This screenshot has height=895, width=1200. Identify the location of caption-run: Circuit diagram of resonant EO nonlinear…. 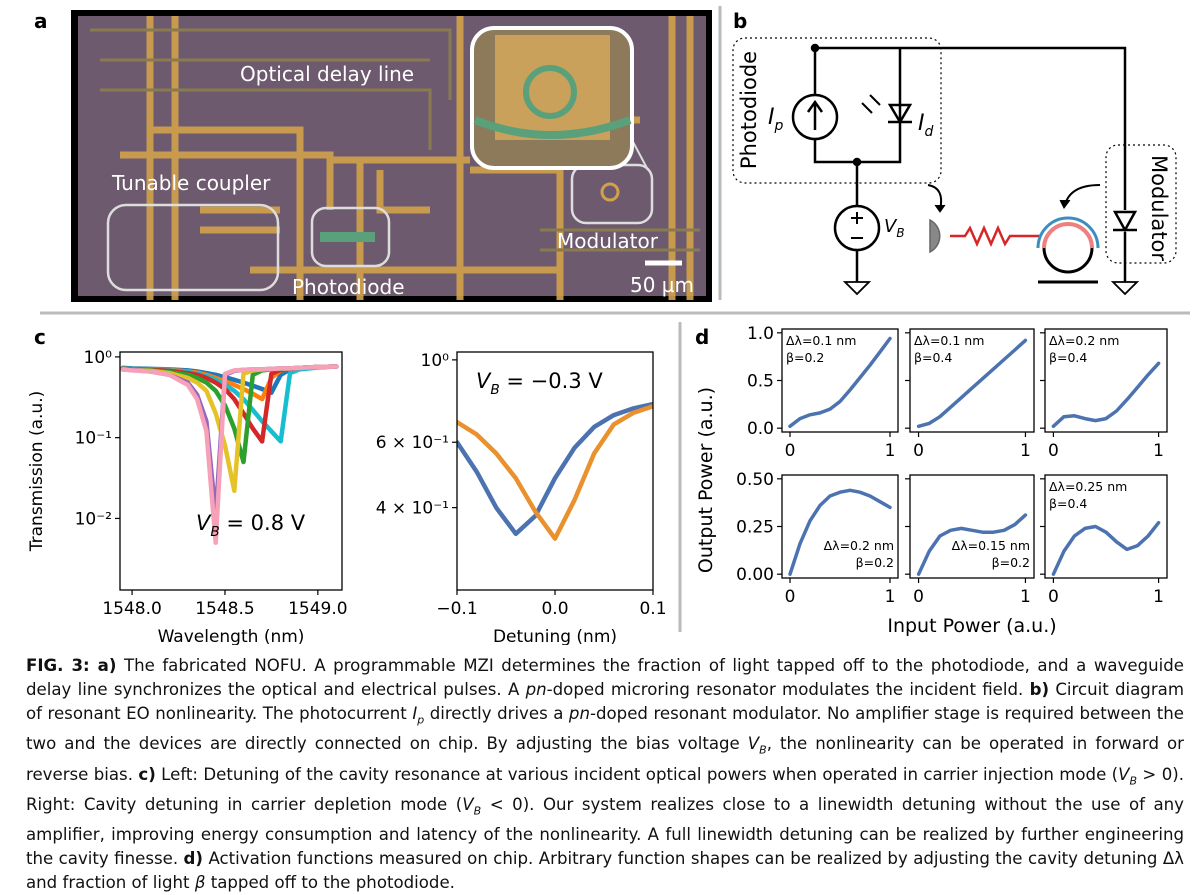
(605, 701).